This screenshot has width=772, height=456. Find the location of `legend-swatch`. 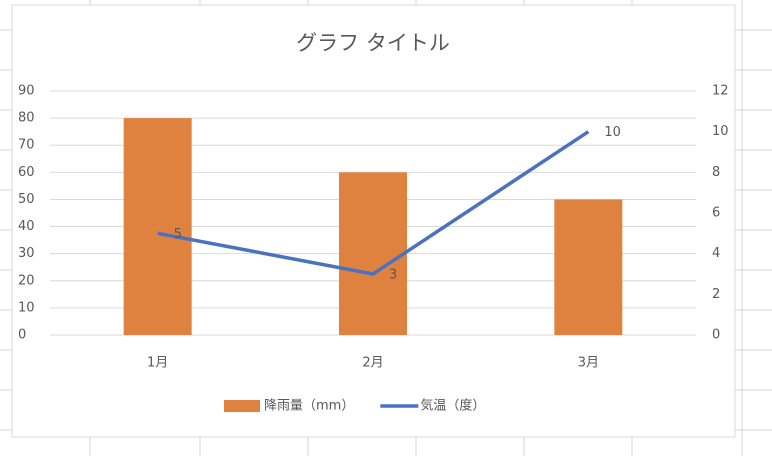

legend-swatch is located at coordinates (242, 406).